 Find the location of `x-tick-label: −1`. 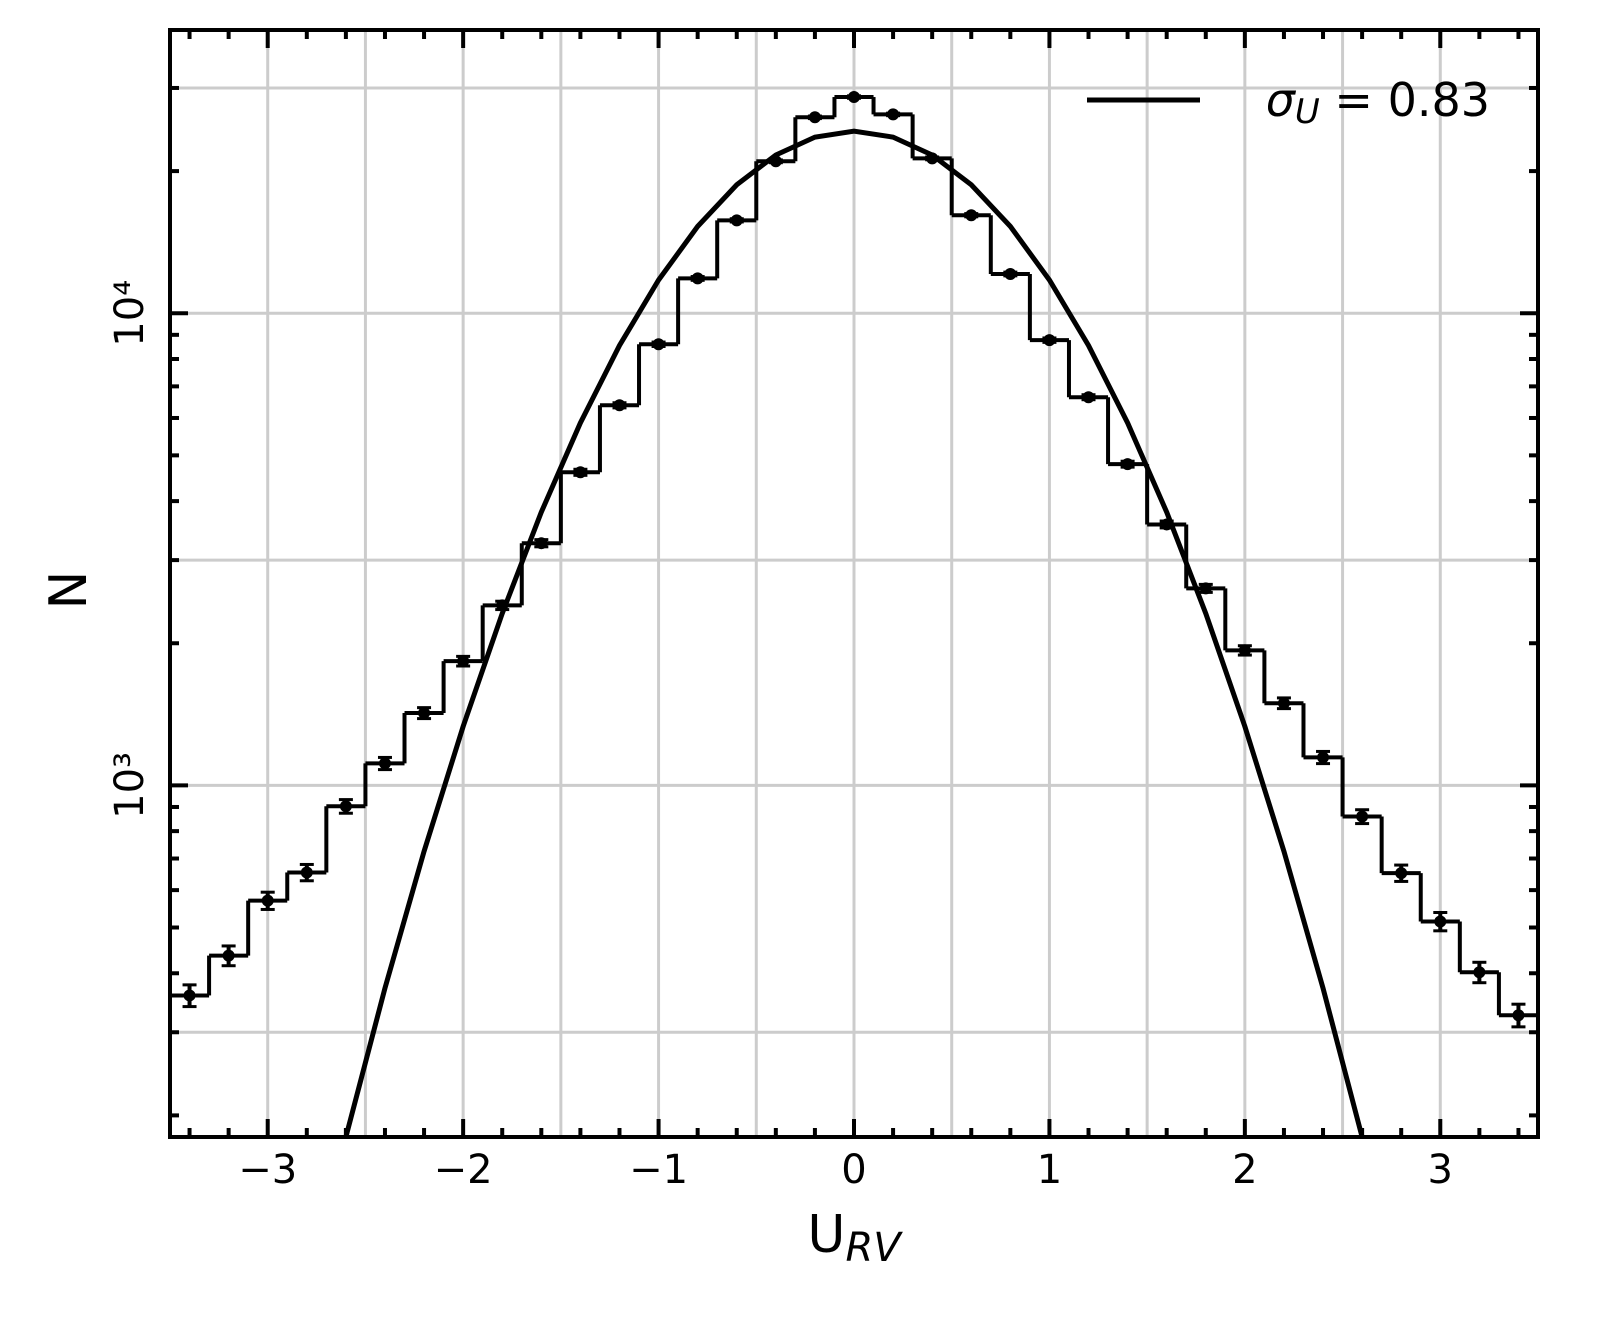

x-tick-label: −1 is located at coordinates (658, 1170).